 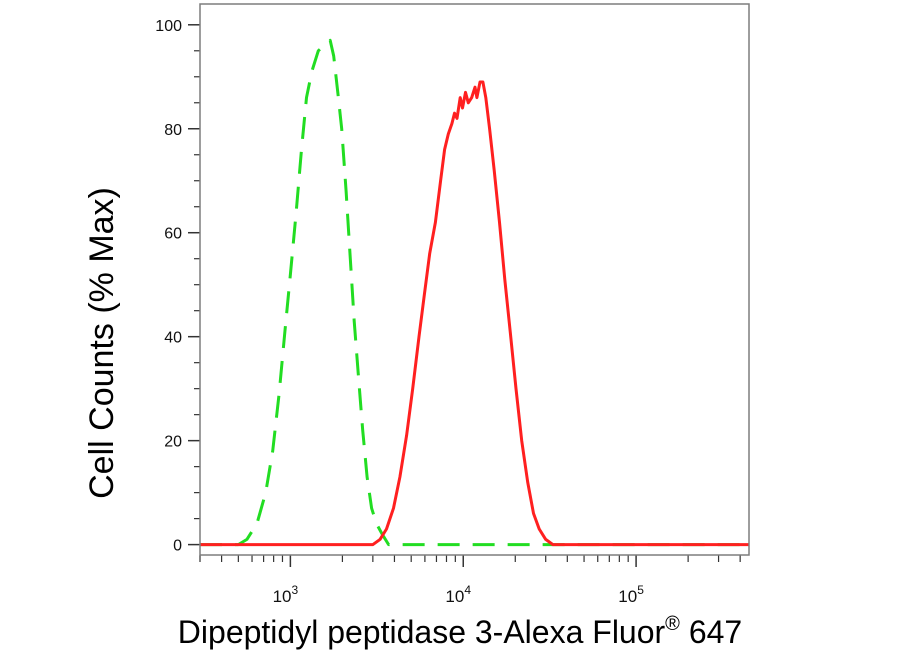 I want to click on x-axis-title: Dipeptidyl peptidase 3-Alexa Fluor® 647, so click(x=460, y=631).